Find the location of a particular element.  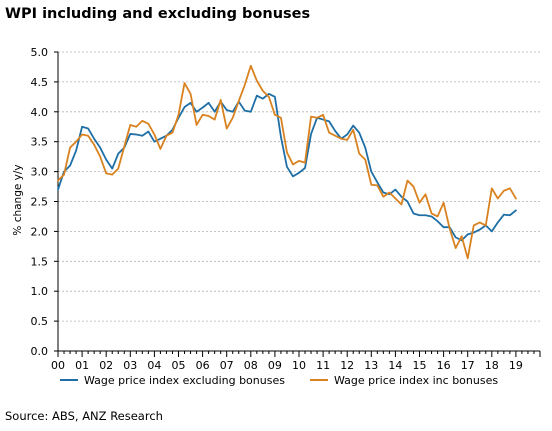

x-tick-label: 17 is located at coordinates (468, 365).